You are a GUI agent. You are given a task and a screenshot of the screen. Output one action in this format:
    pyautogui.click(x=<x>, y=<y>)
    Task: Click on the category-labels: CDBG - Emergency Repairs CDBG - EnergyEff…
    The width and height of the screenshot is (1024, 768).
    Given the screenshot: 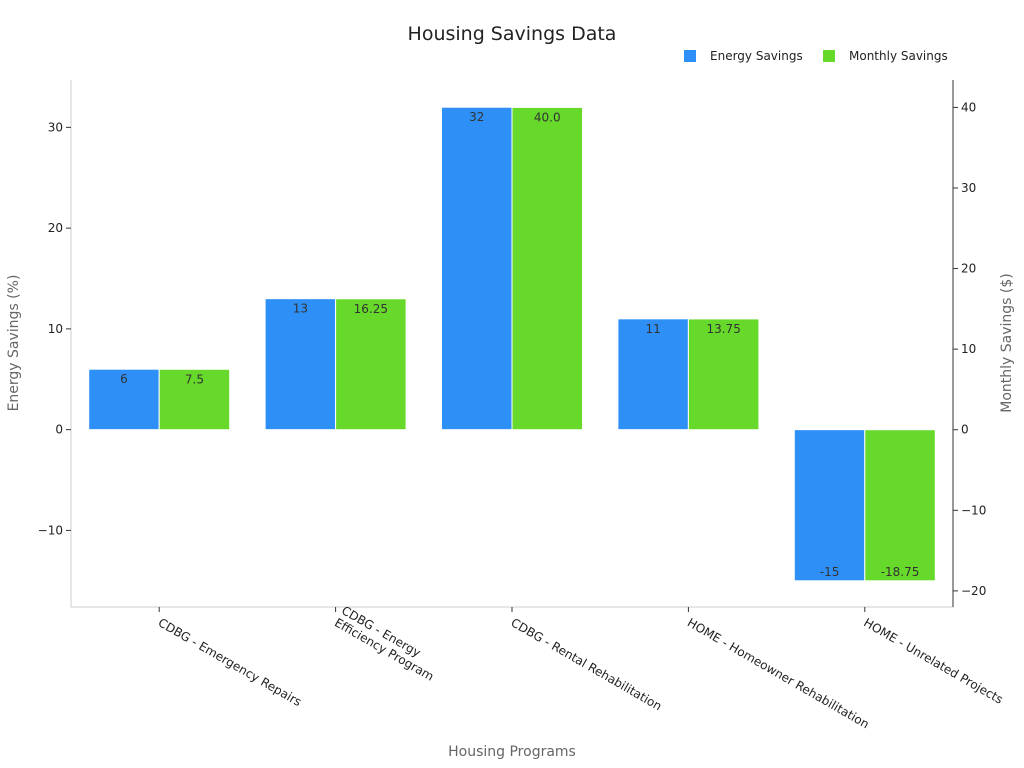 What is the action you would take?
    pyautogui.click(x=581, y=667)
    